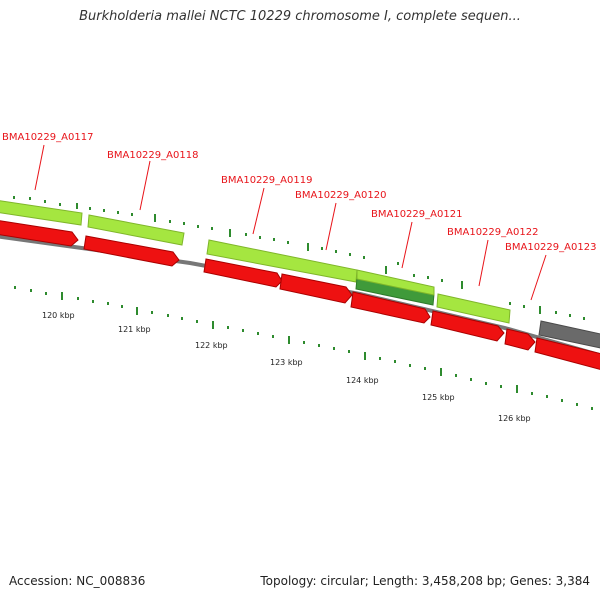 The height and width of the screenshot is (600, 600). What do you see at coordinates (514, 418) in the screenshot?
I see `kbp-label: 126 kbp` at bounding box center [514, 418].